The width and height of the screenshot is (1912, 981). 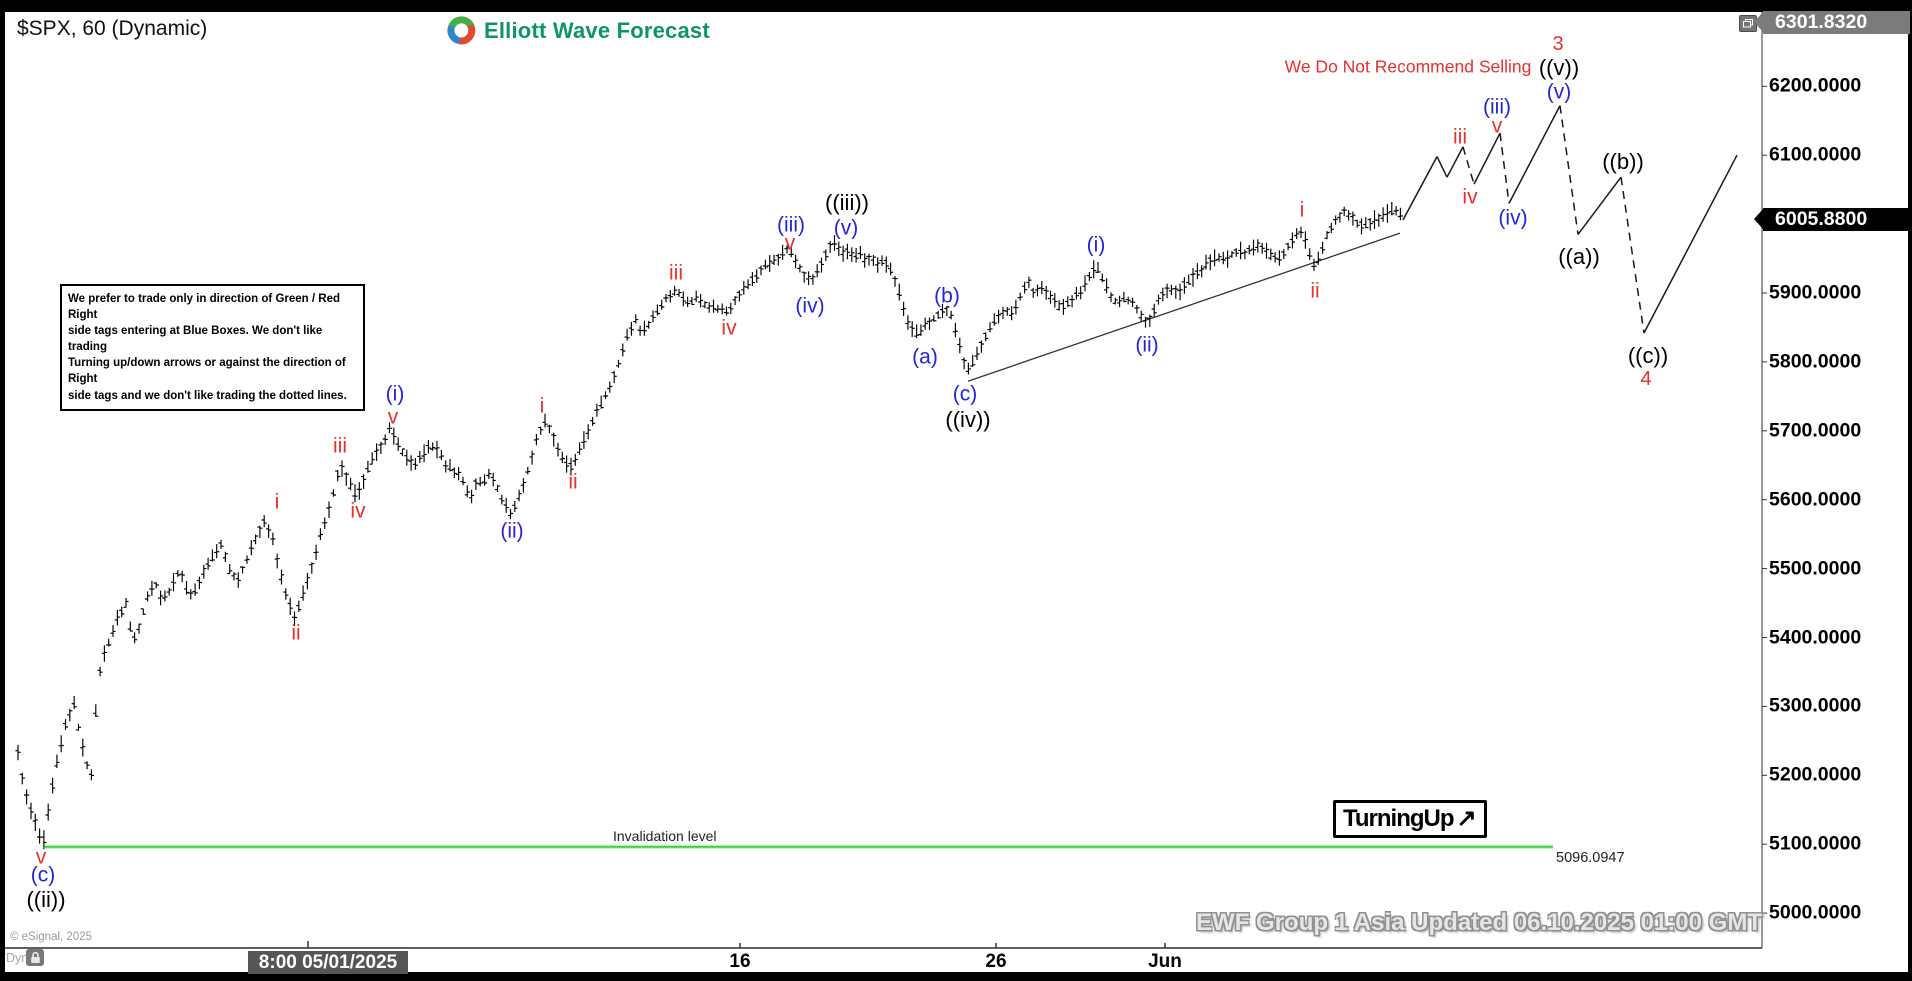 I want to click on session-high-badge: 6301.8320, so click(x=1832, y=22).